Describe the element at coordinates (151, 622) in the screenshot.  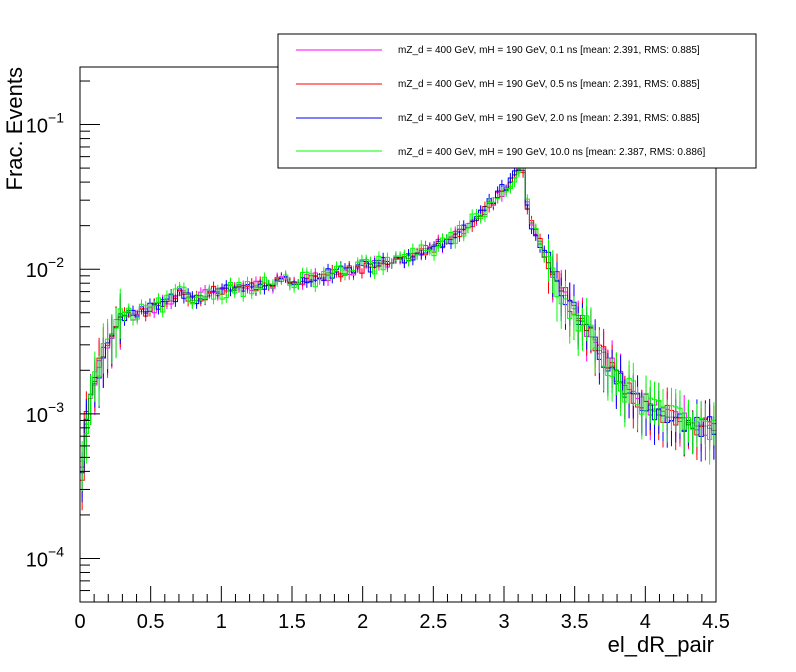
I see `x-tick-label: 0.5` at that location.